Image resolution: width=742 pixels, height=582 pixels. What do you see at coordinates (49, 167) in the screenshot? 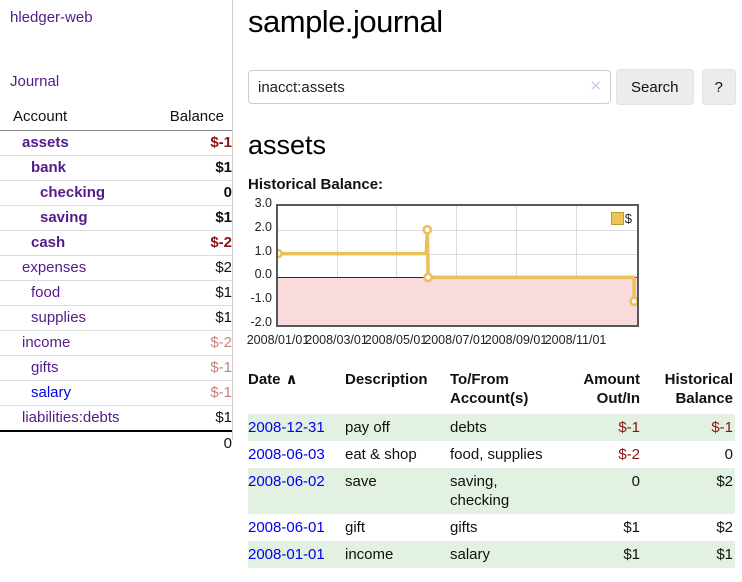
I see `account-link-bank: bank` at bounding box center [49, 167].